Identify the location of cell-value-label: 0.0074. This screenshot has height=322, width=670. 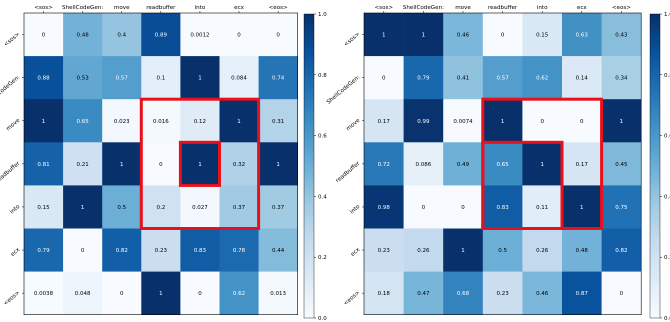
(463, 122).